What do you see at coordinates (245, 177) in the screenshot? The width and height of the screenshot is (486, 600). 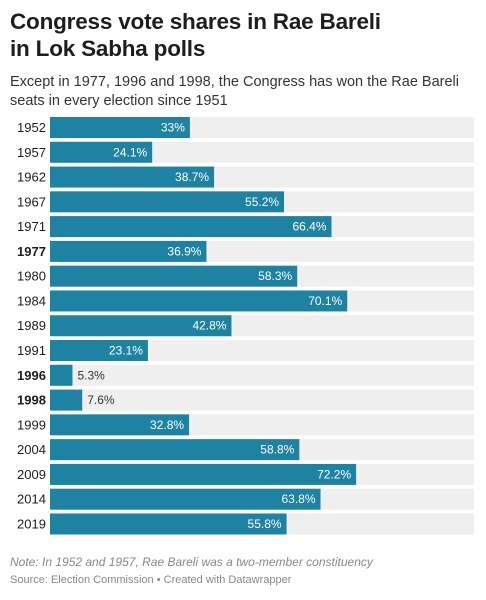 I see `bar-row: 1962 38.7%` at bounding box center [245, 177].